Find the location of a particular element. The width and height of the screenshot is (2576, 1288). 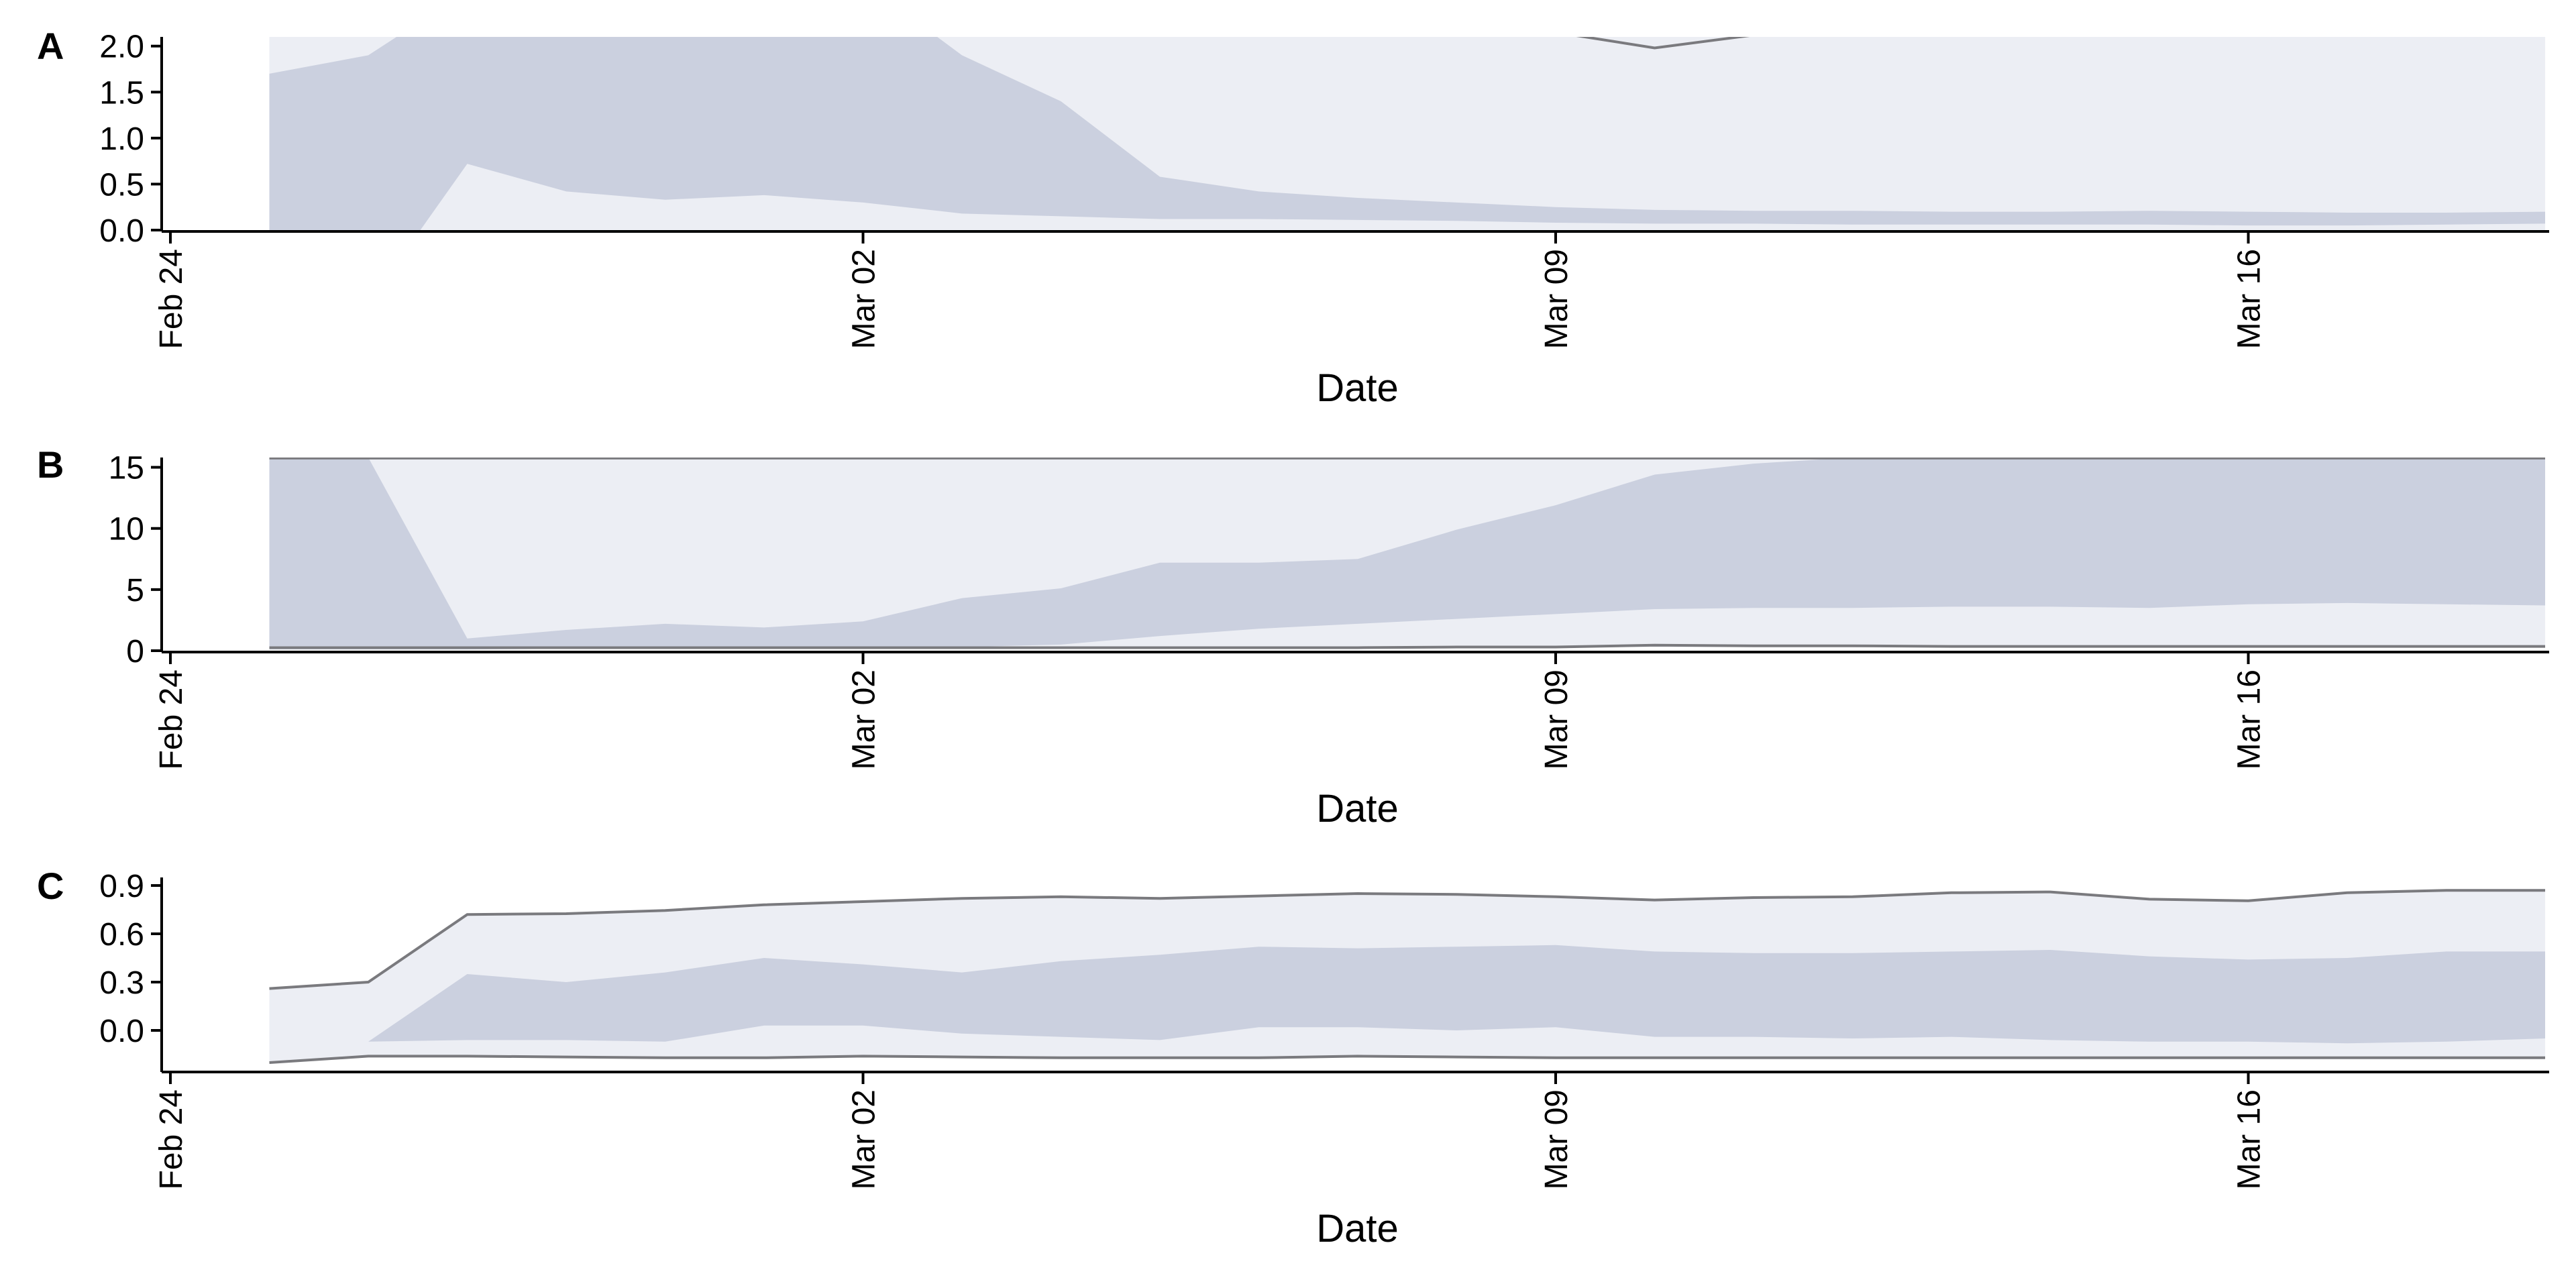

y-tick-label: 0.5 is located at coordinates (121, 185).